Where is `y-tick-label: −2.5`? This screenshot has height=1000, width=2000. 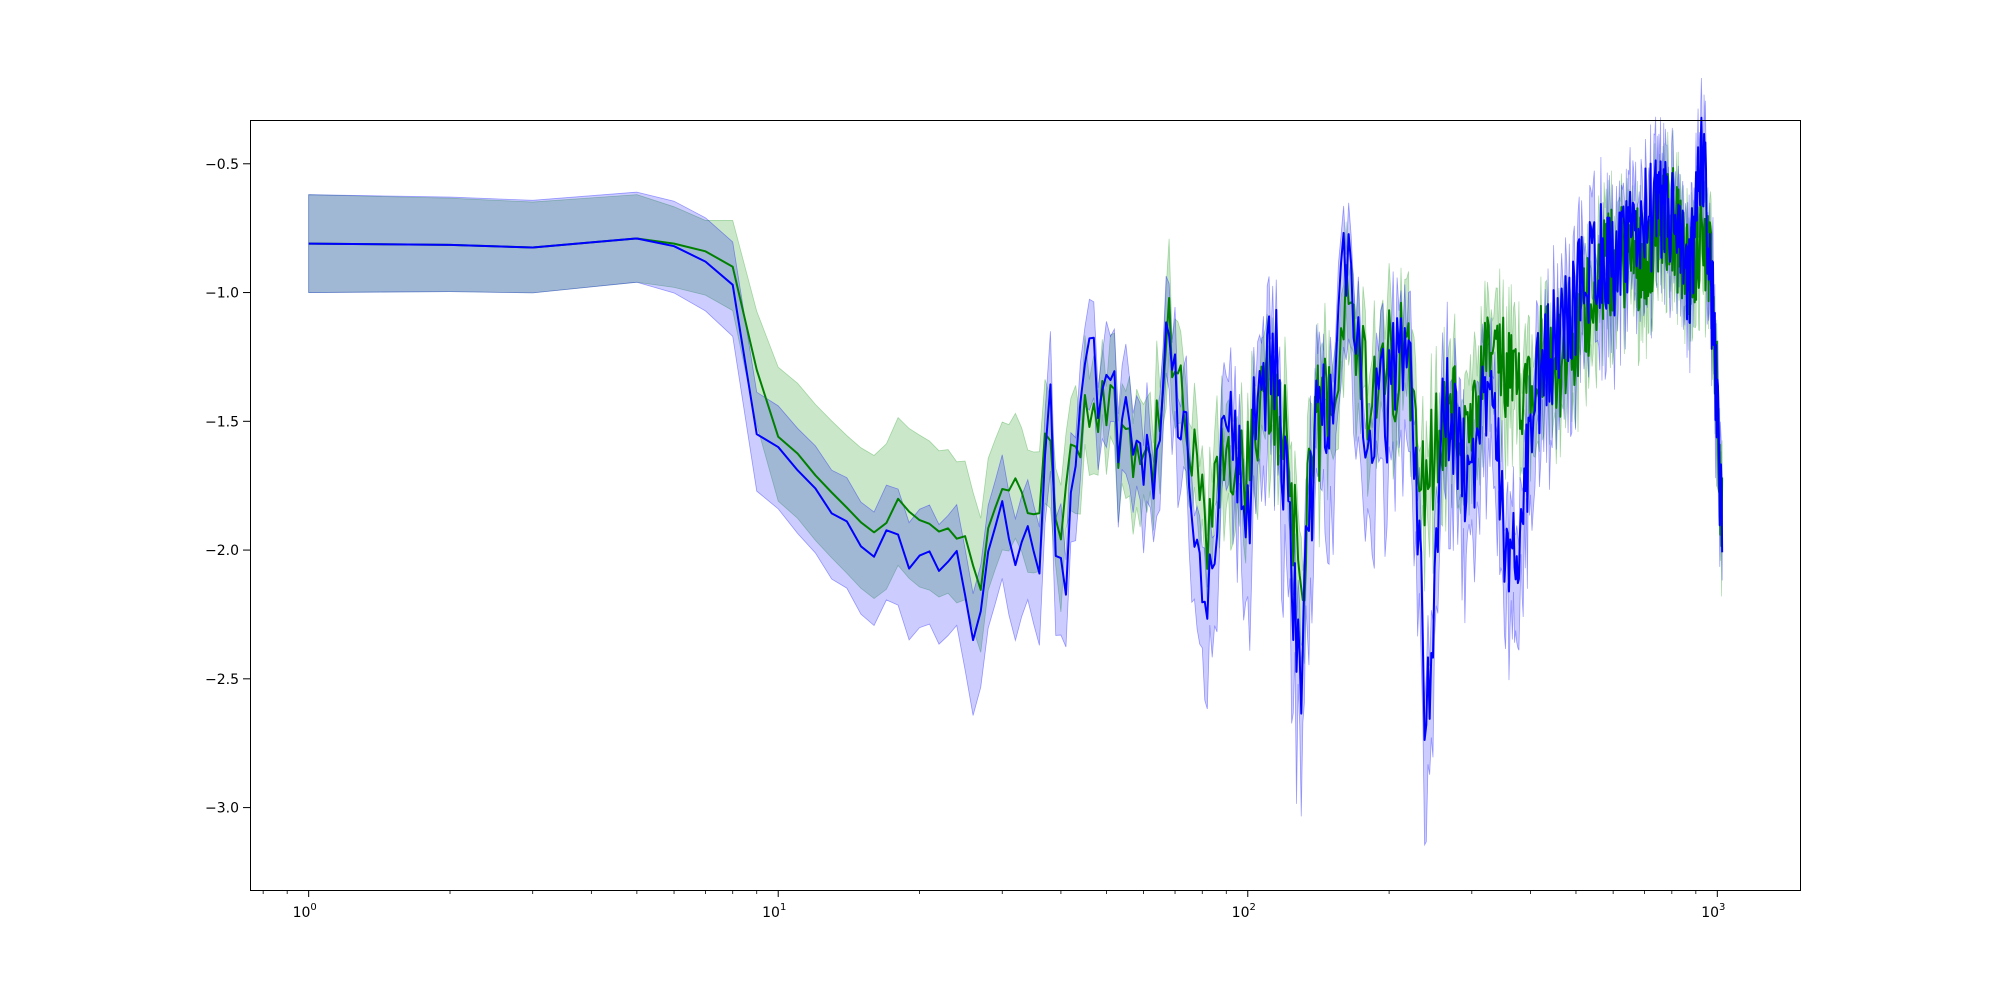 y-tick-label: −2.5 is located at coordinates (222, 680).